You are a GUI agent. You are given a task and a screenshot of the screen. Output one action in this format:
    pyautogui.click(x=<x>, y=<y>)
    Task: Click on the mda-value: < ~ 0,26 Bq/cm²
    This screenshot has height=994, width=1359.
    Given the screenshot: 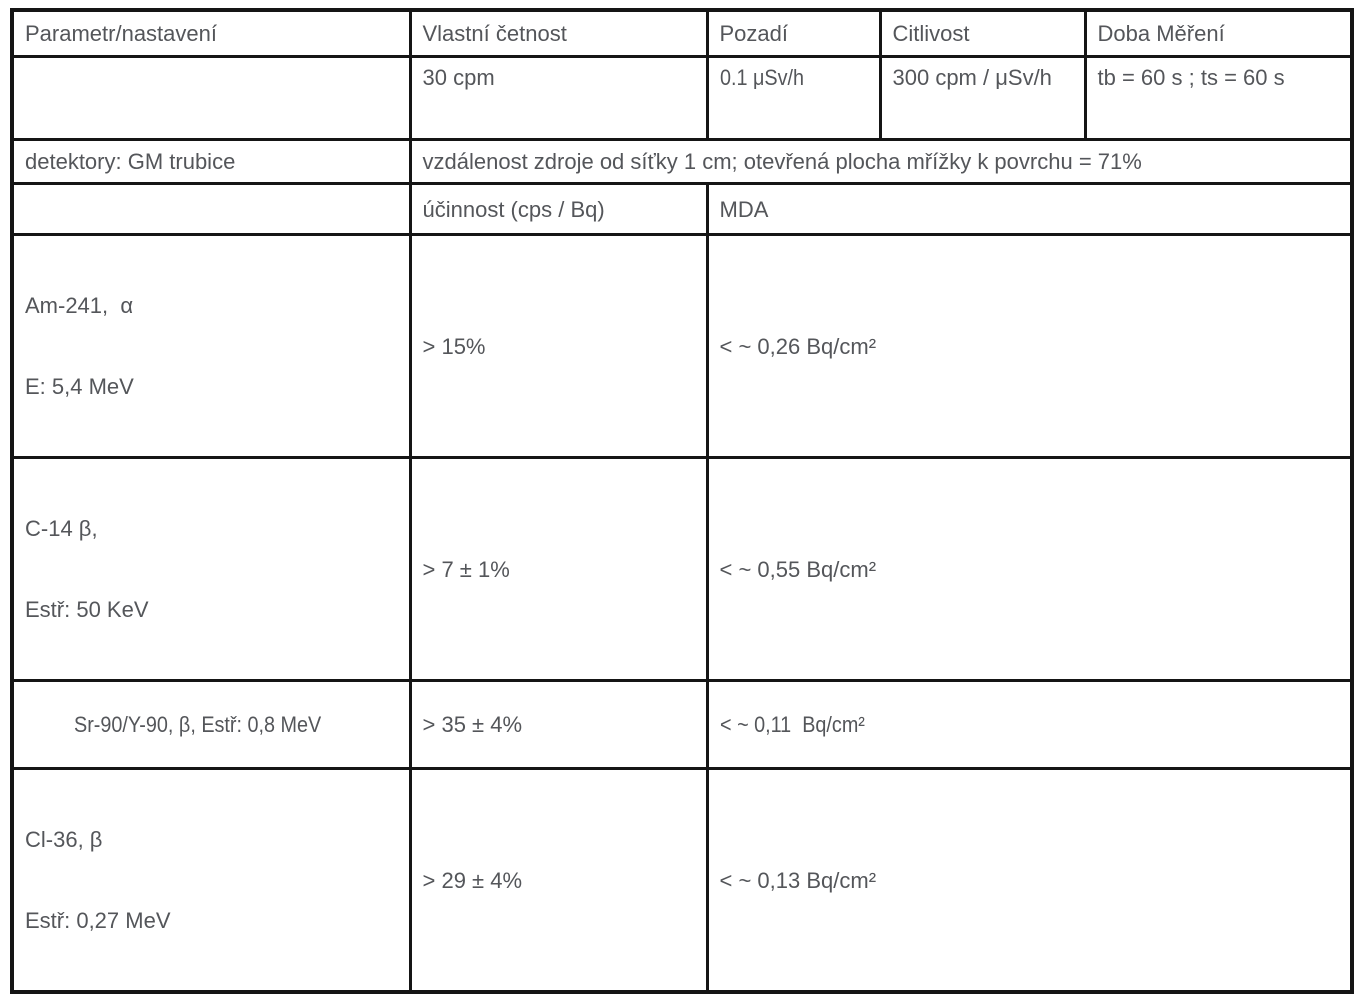 What is the action you would take?
    pyautogui.click(x=798, y=346)
    